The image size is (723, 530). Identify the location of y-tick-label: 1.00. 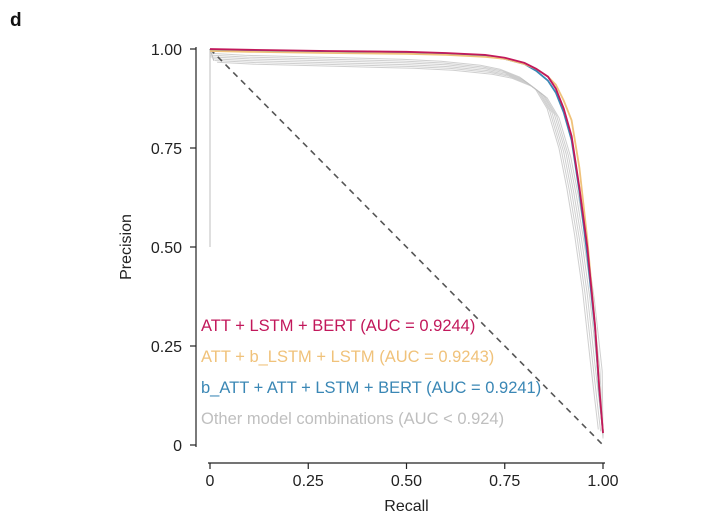
(166, 50).